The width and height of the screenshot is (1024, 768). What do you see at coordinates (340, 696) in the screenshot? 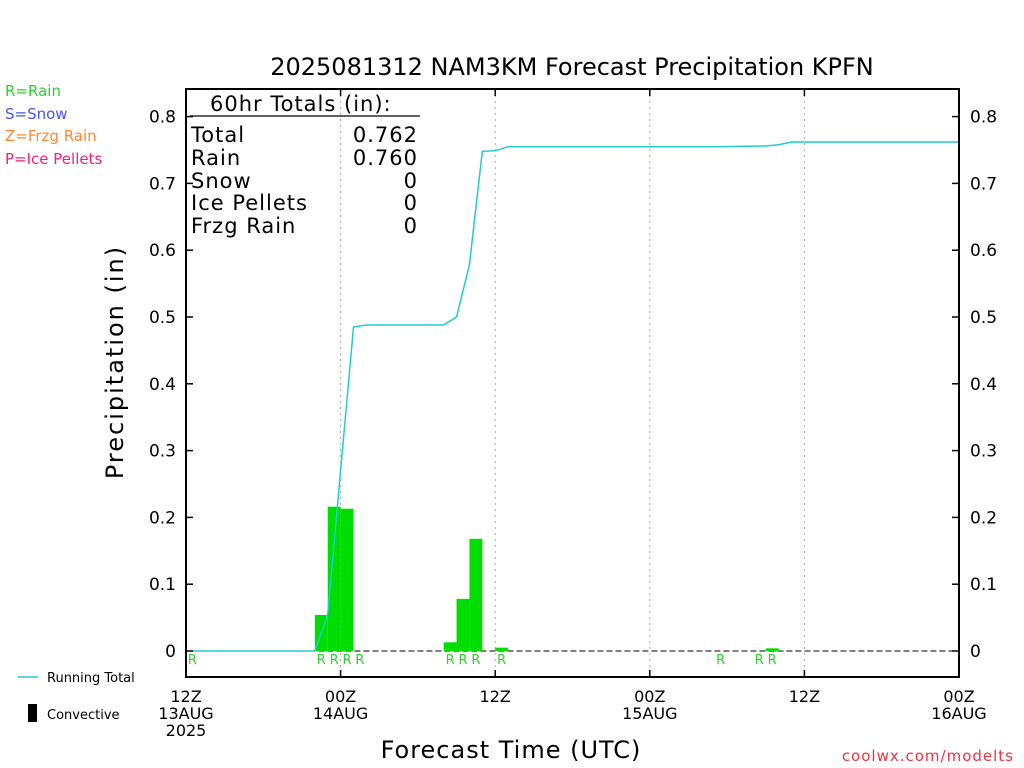
I see `x-tick-label-1-0: 00Z` at bounding box center [340, 696].